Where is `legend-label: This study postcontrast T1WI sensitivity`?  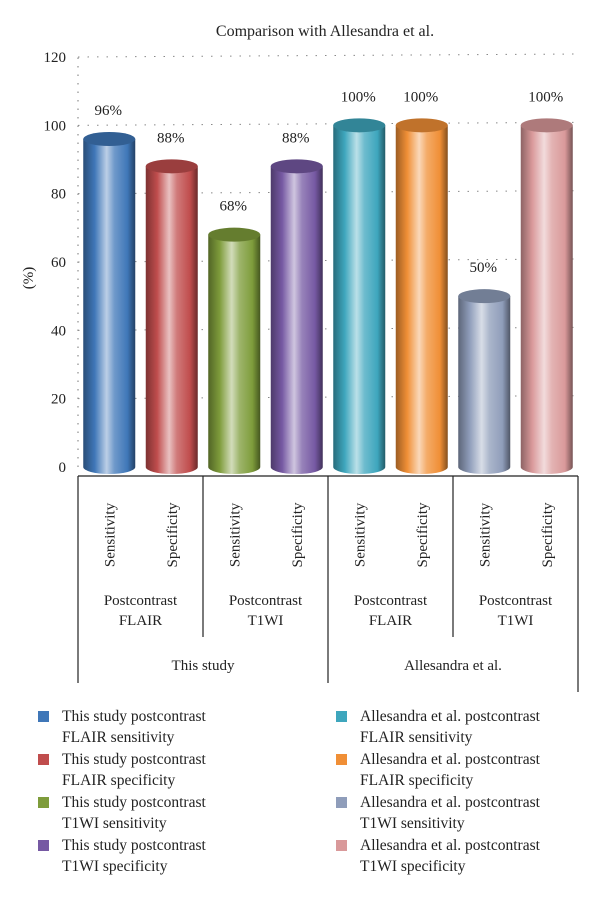 legend-label: This study postcontrast T1WI sensitivity is located at coordinates (134, 813).